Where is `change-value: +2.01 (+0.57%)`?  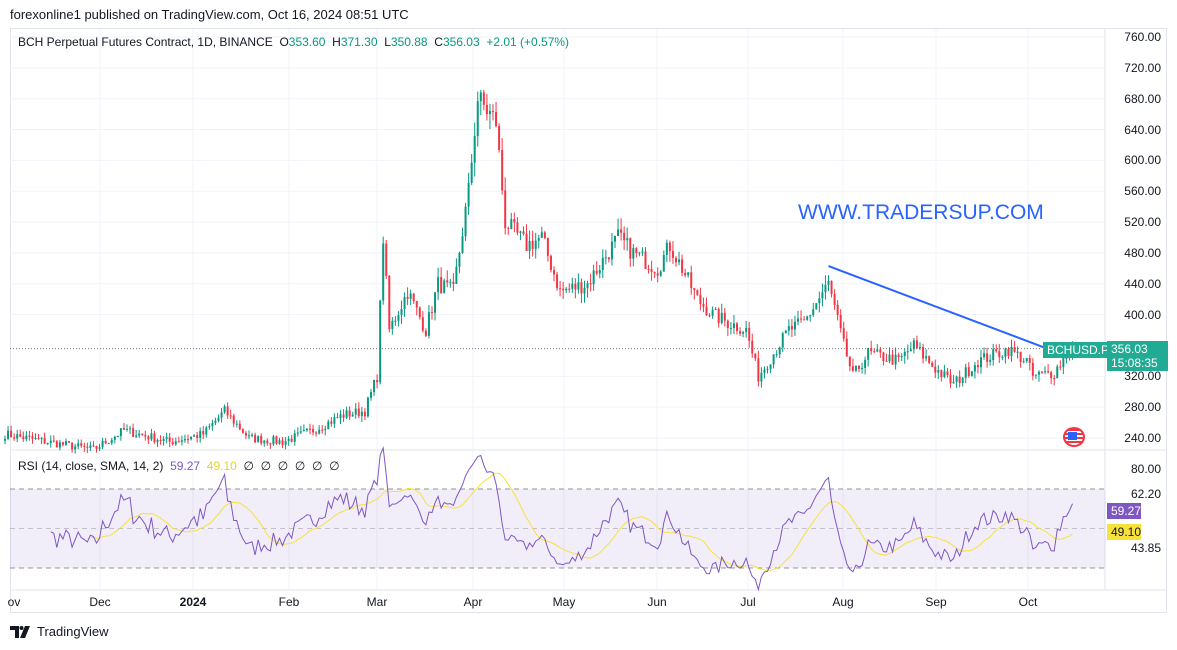
change-value: +2.01 (+0.57%) is located at coordinates (528, 42).